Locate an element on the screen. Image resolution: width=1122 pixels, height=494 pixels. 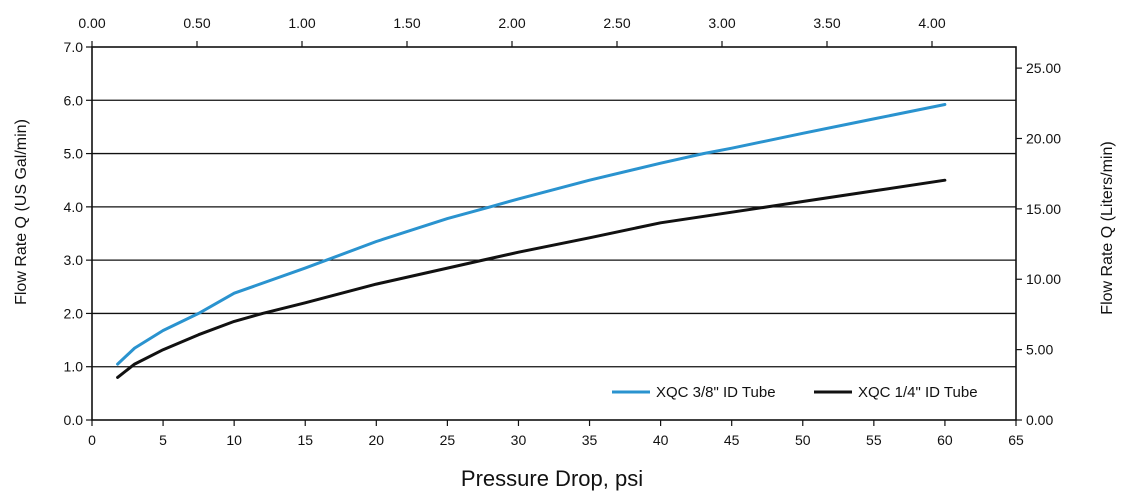
top-tick-label: 1.50 is located at coordinates (406, 23).